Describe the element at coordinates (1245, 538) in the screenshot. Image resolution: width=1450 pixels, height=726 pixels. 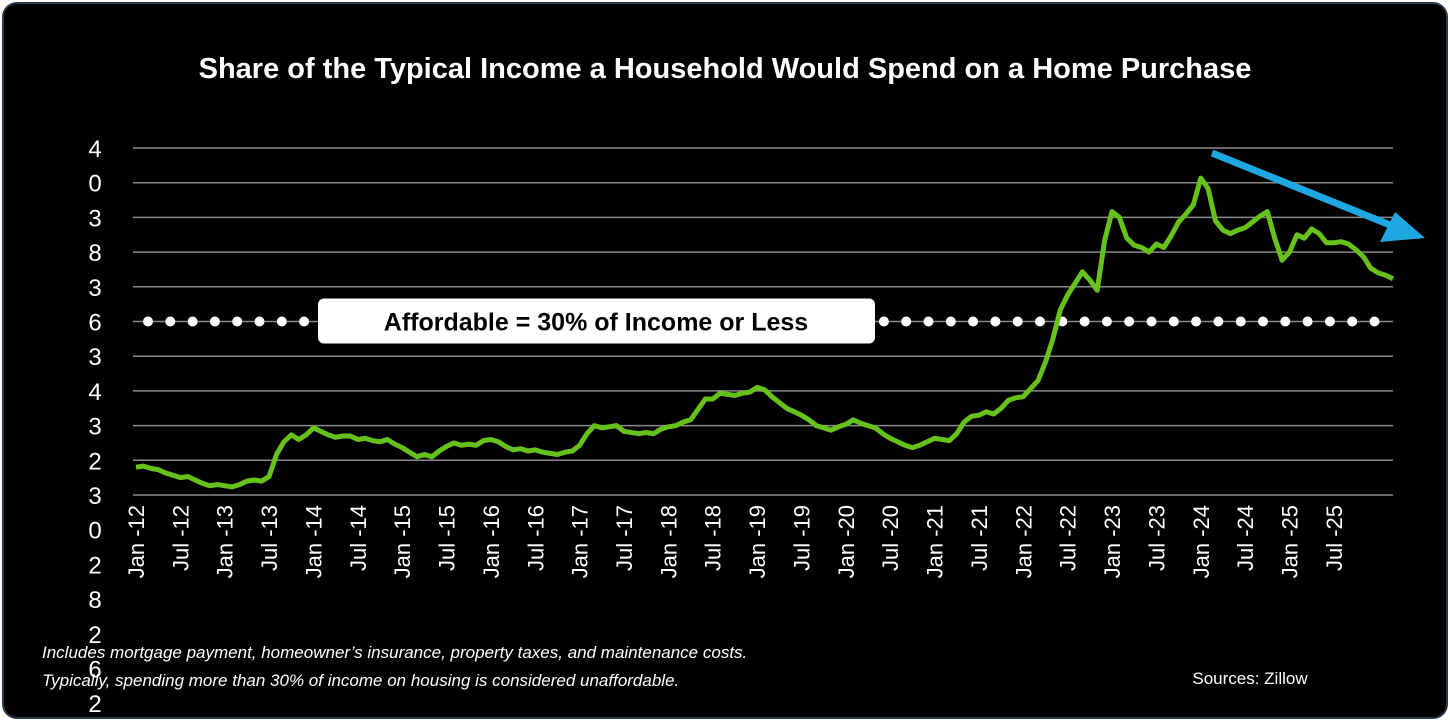
I see `x-tick-label: Jul -24` at that location.